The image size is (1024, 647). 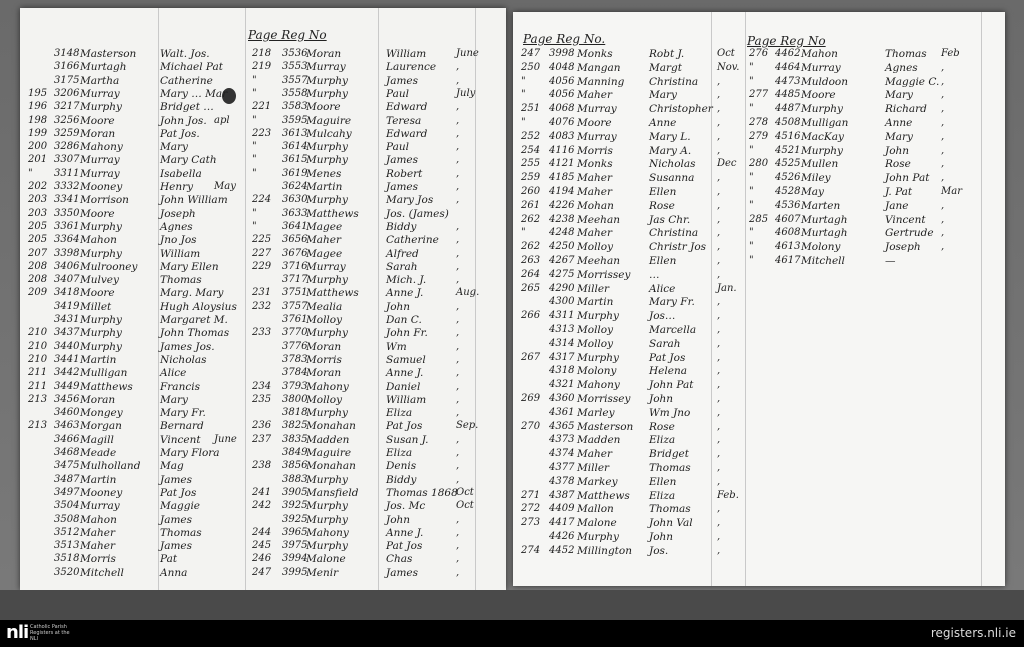 I want to click on reg-number: 3468, so click(x=67, y=452).